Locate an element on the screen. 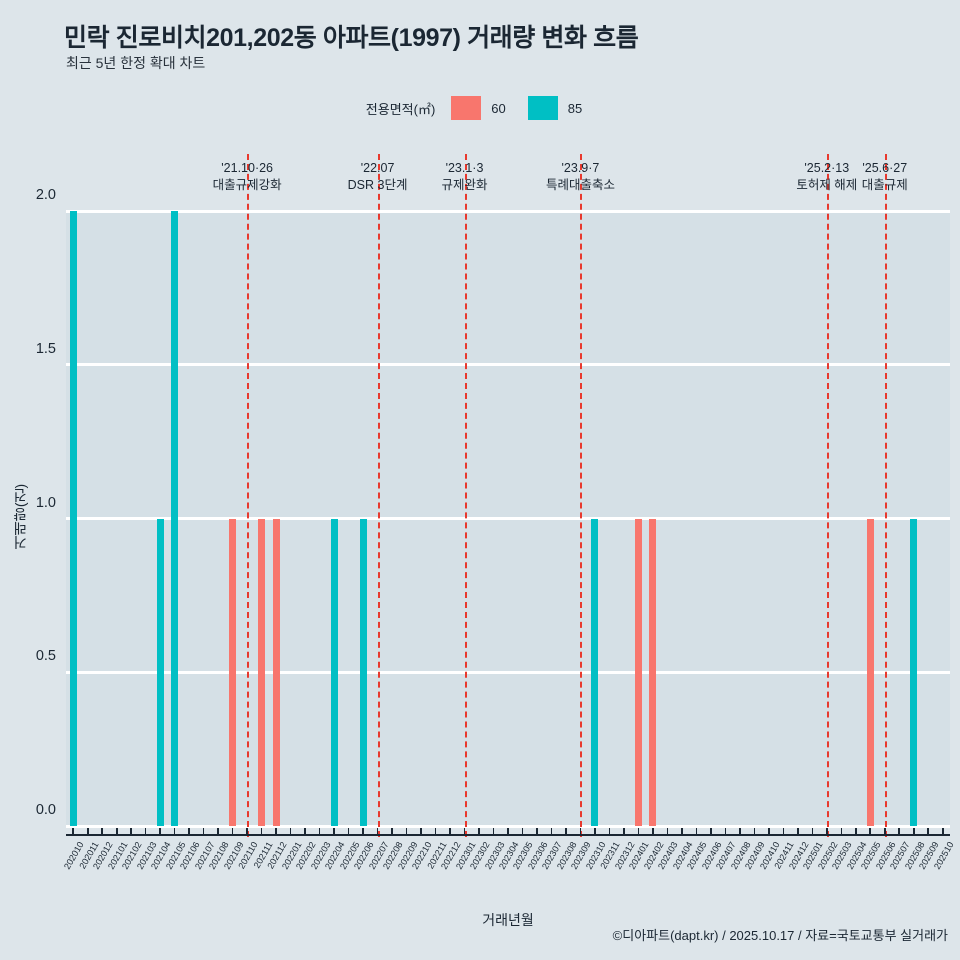 This screenshot has width=960, height=960. chart-subtitle: 최근 5년 한정 확대 차트 is located at coordinates (136, 63).